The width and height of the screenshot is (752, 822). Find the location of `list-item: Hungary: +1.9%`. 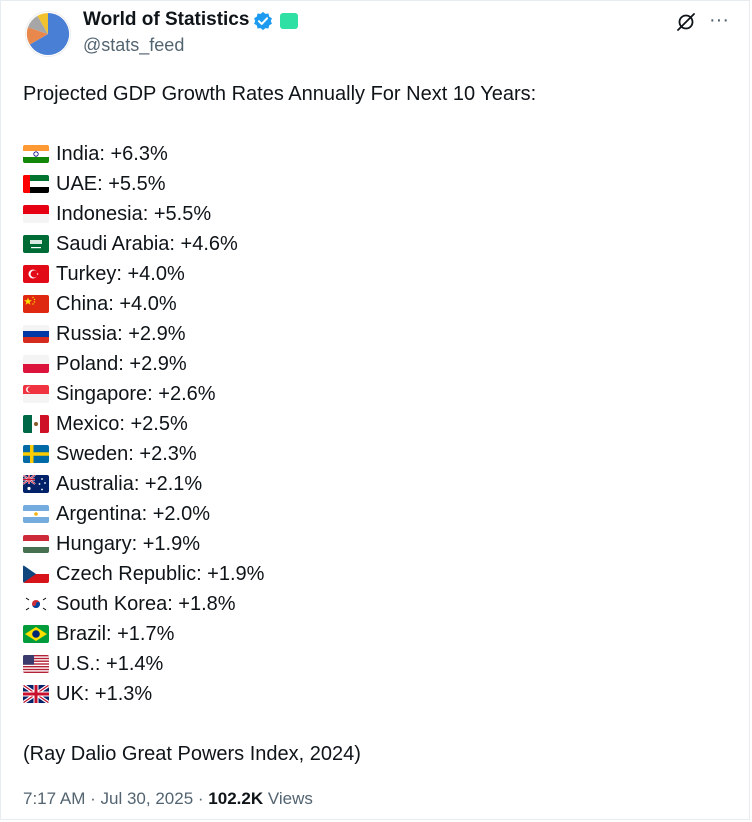

list-item: Hungary: +1.9% is located at coordinates (373, 544).